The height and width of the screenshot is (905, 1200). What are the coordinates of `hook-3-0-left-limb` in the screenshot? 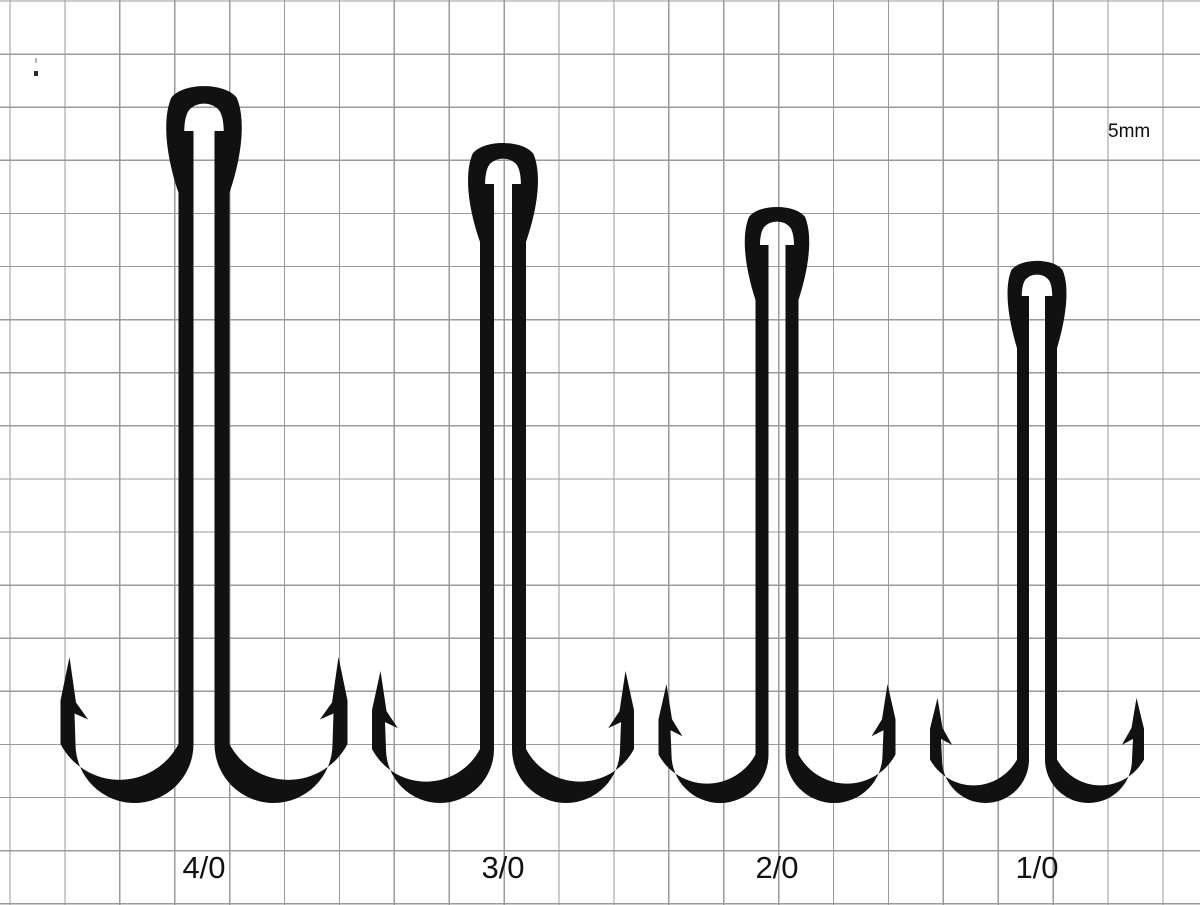 It's located at (433, 493).